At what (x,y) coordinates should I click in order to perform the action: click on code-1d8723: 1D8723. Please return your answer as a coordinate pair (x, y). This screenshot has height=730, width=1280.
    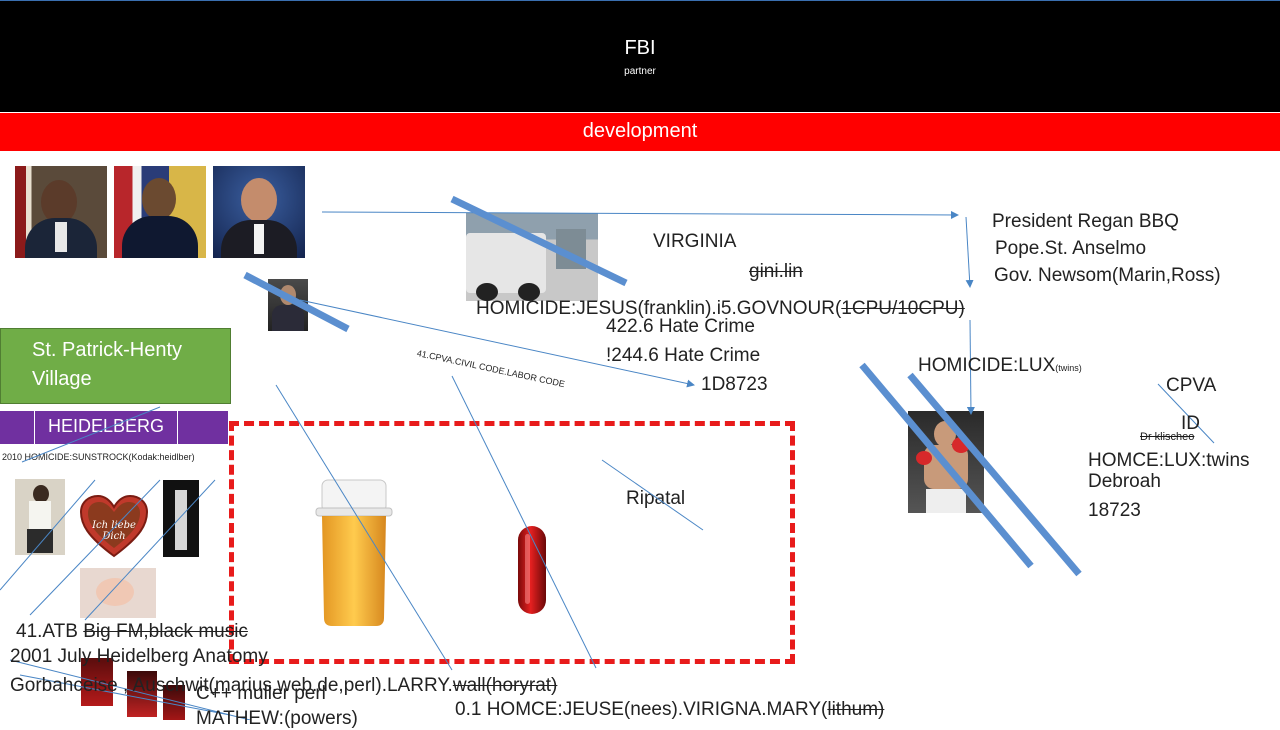
    Looking at the image, I should click on (734, 384).